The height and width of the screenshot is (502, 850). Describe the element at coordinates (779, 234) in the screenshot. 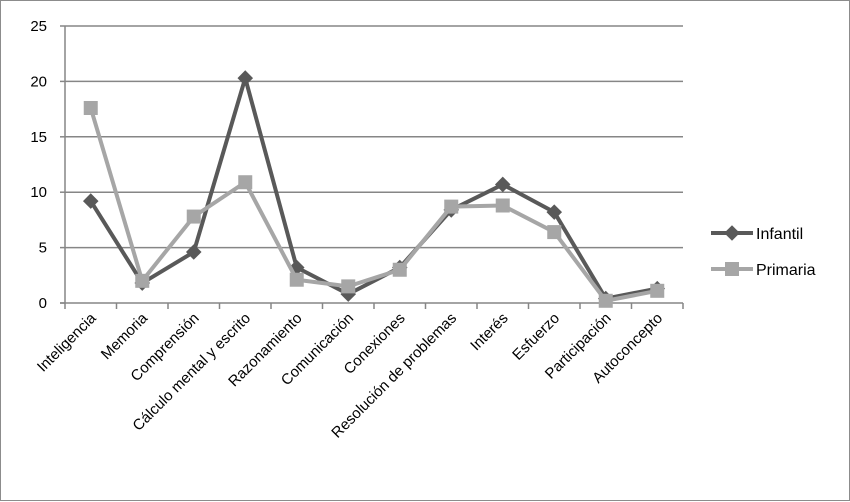

I see `legend-label-infantil: Infantil` at that location.